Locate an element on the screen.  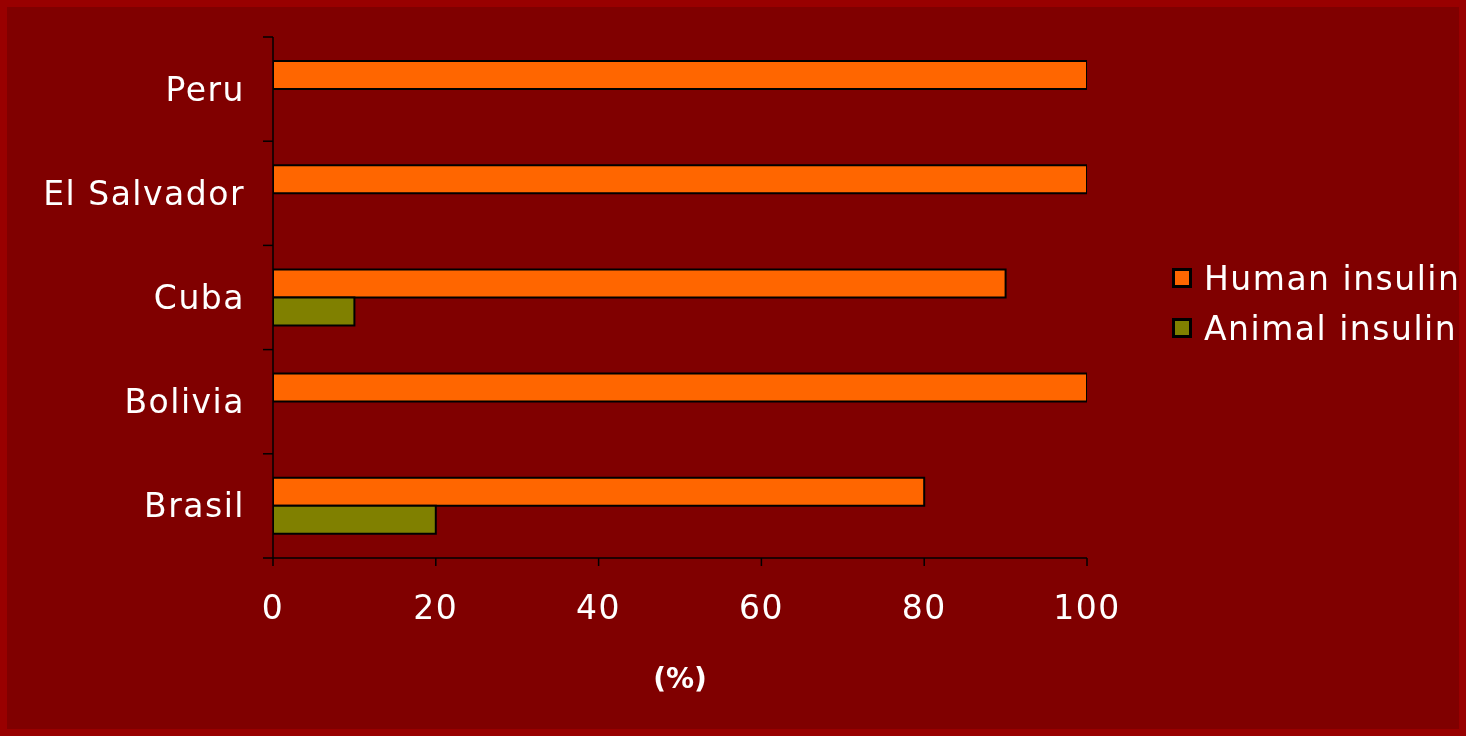
y-tick-label: Bolivia is located at coordinates (184, 402).